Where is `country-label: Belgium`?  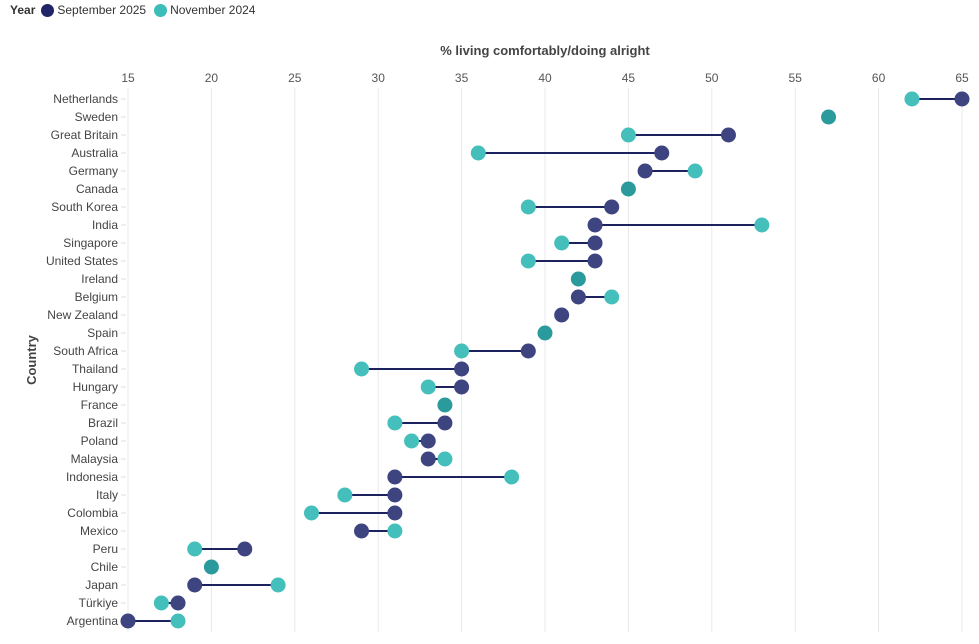 country-label: Belgium is located at coordinates (96, 297).